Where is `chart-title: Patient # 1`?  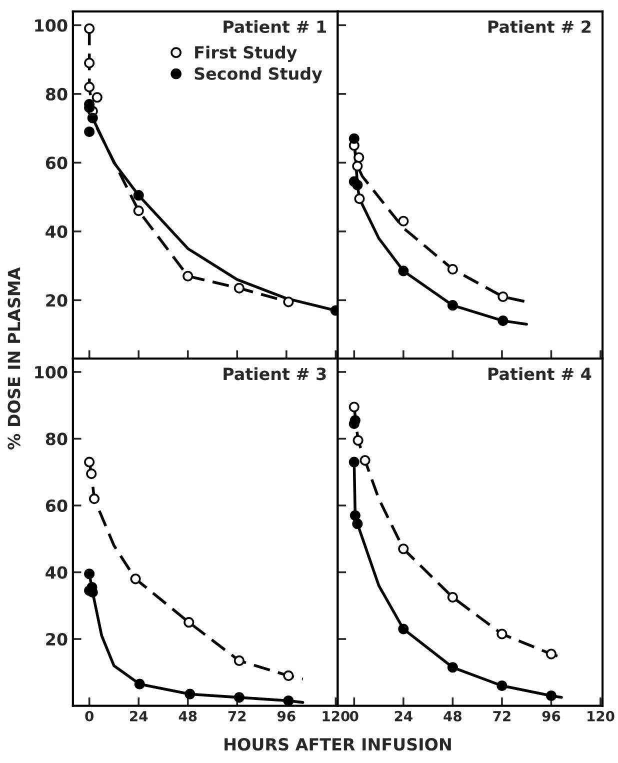
chart-title: Patient # 1 is located at coordinates (275, 27).